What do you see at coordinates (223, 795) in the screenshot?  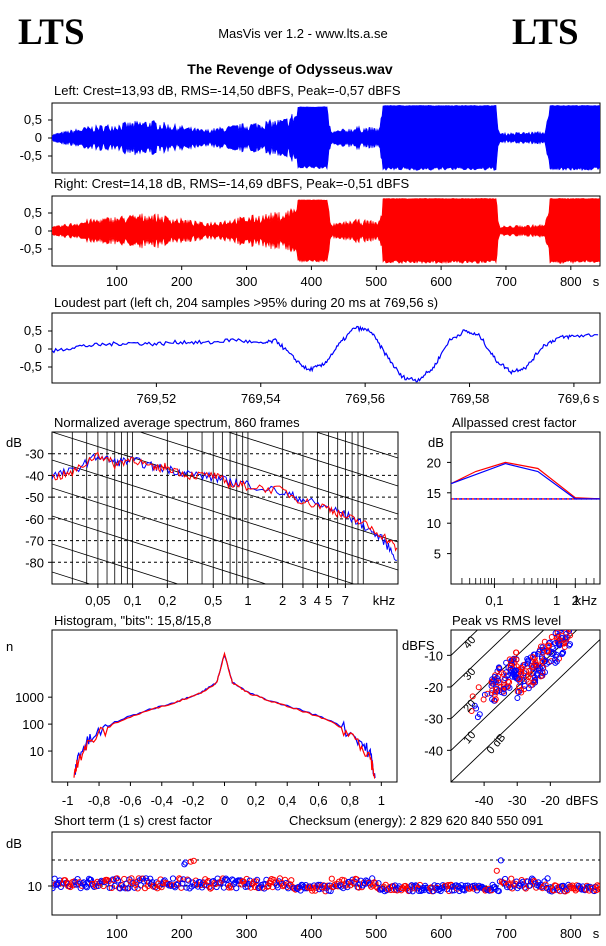 I see `histogram-x-axis: -1 -0,8 -0,6 -0,4 -0,2 0 0,2 0,4 0,6 0,8 1` at bounding box center [223, 795].